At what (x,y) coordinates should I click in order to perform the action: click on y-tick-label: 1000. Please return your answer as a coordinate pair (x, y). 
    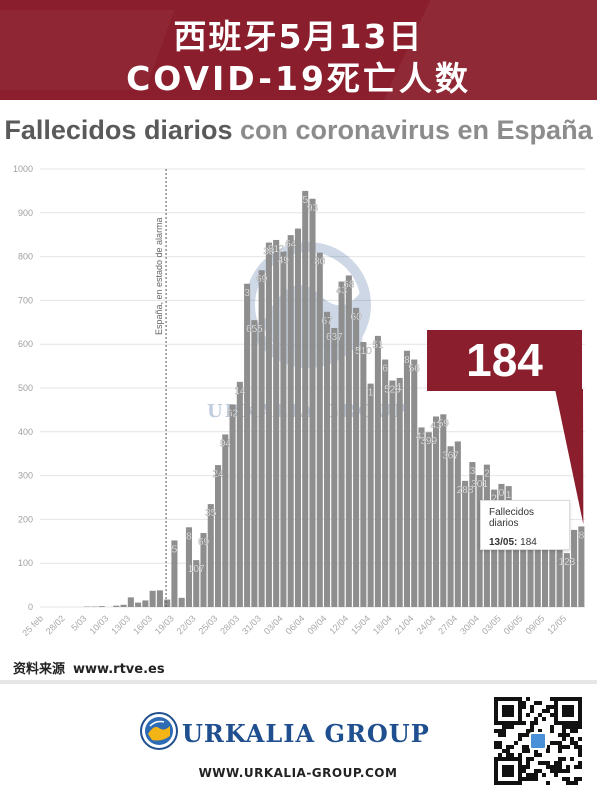
    Looking at the image, I should click on (23, 169).